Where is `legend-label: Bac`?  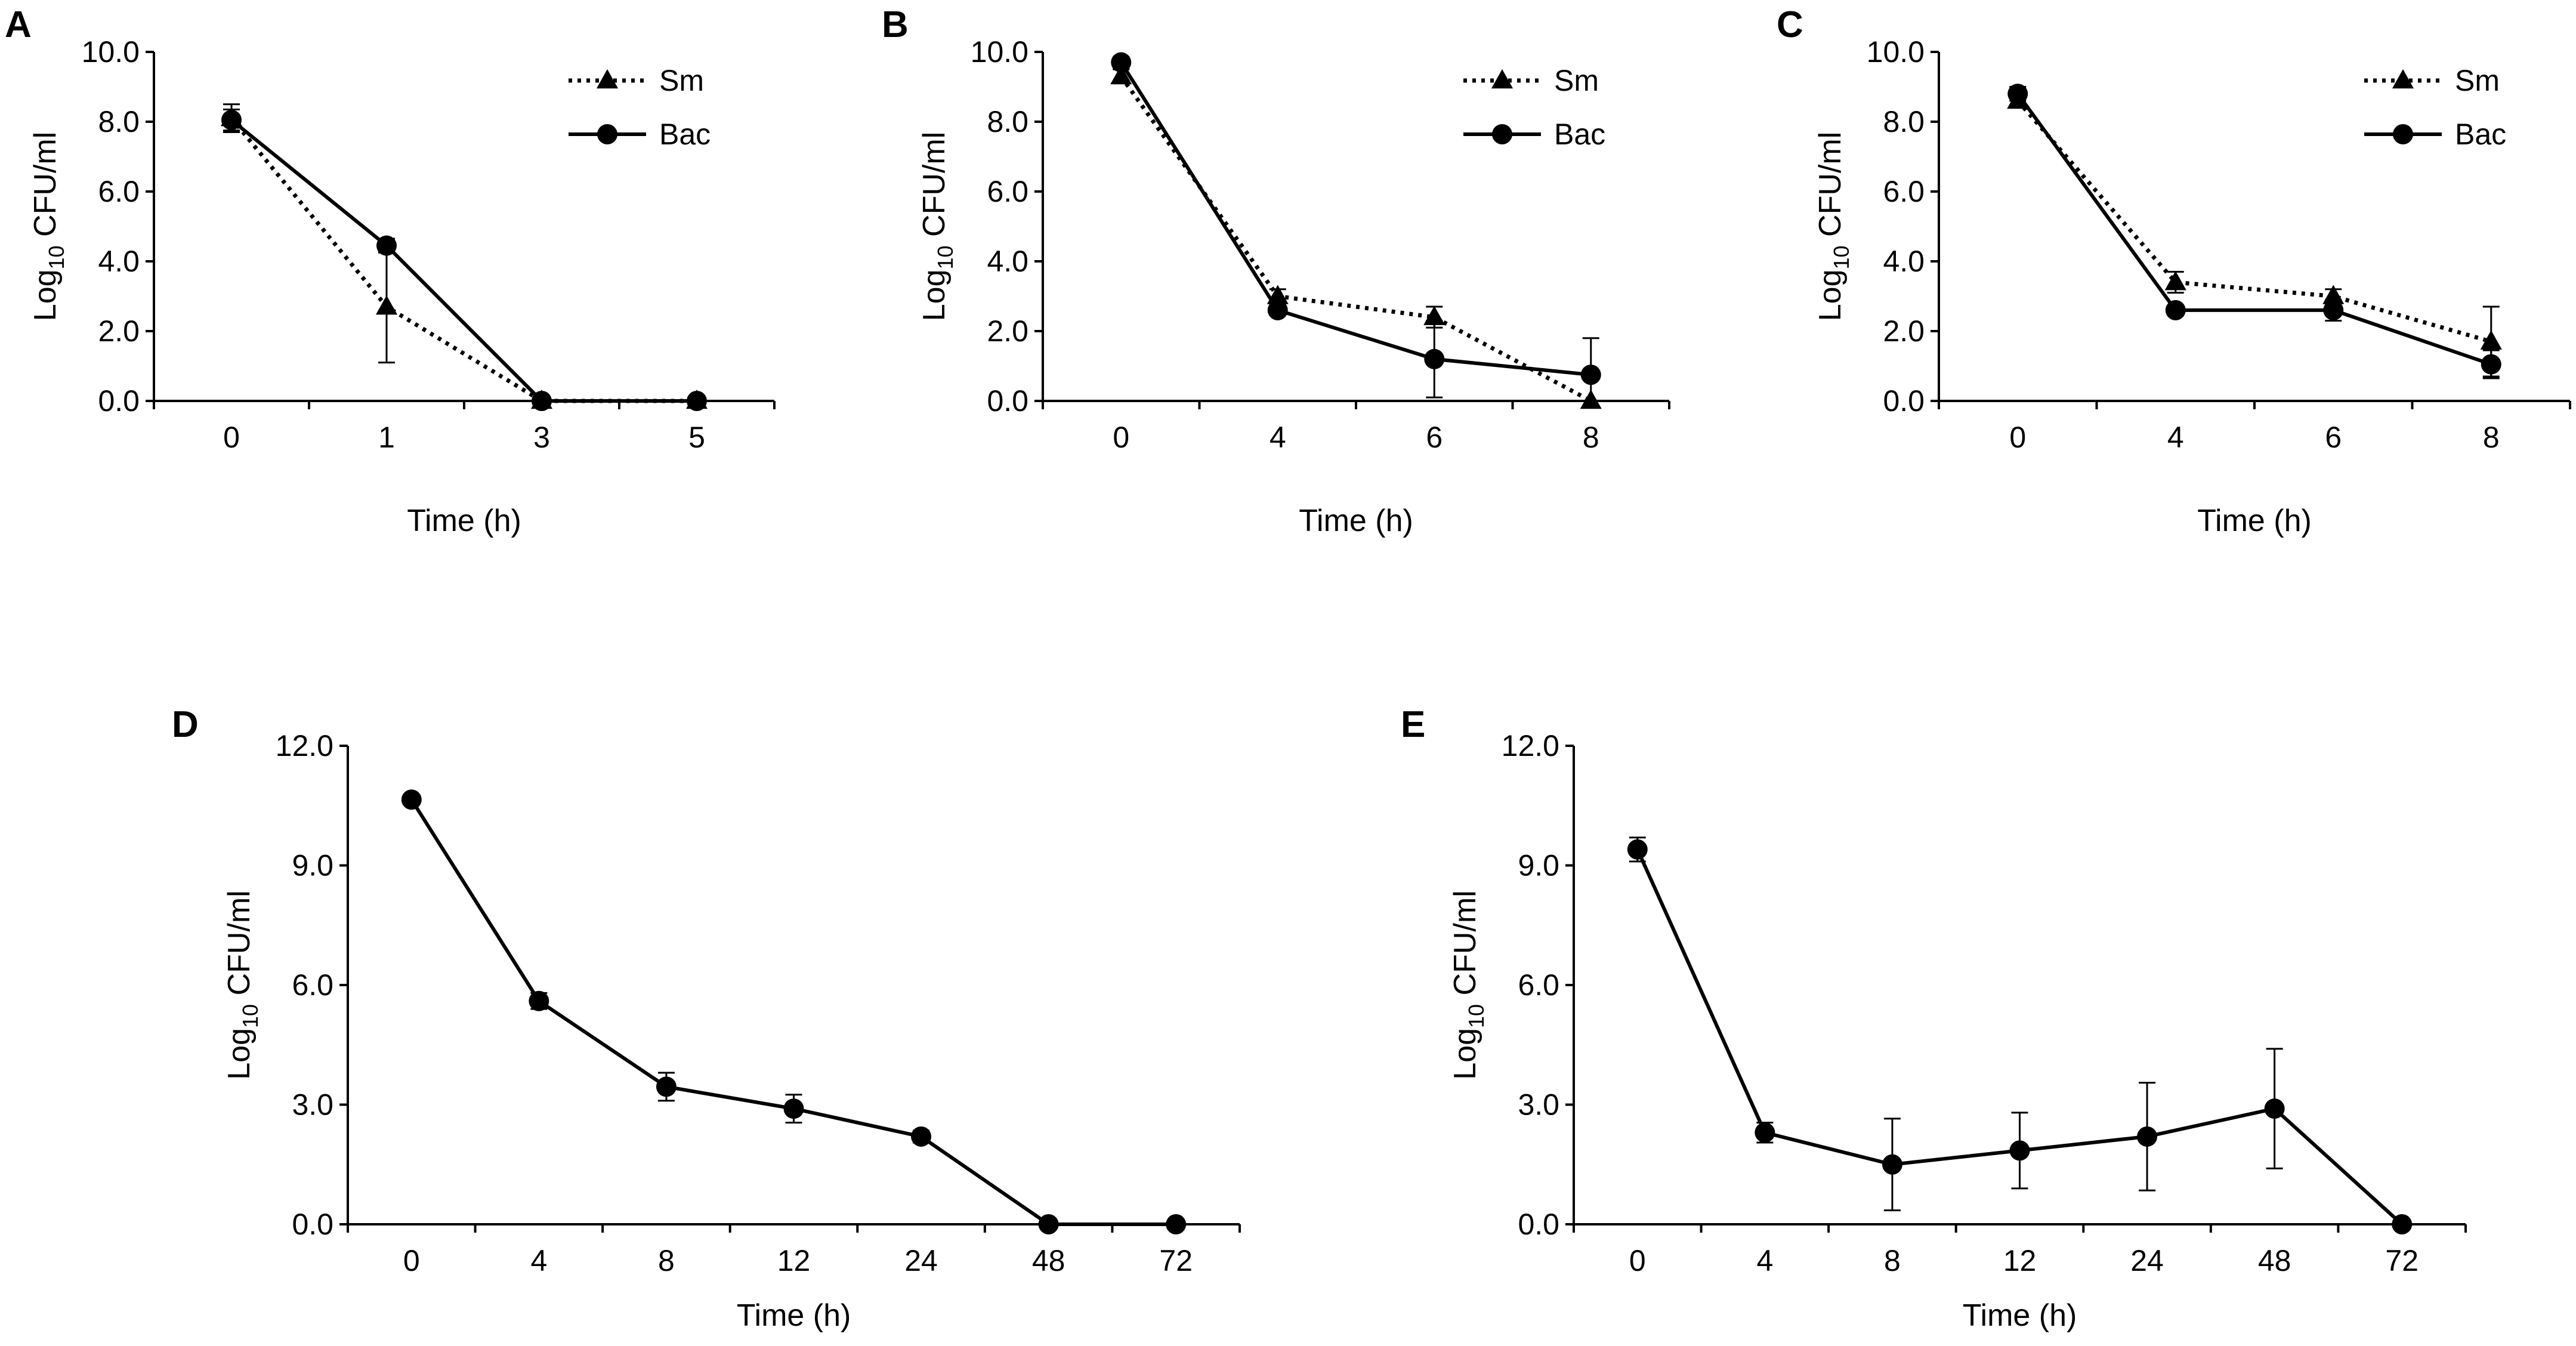 legend-label: Bac is located at coordinates (1579, 134).